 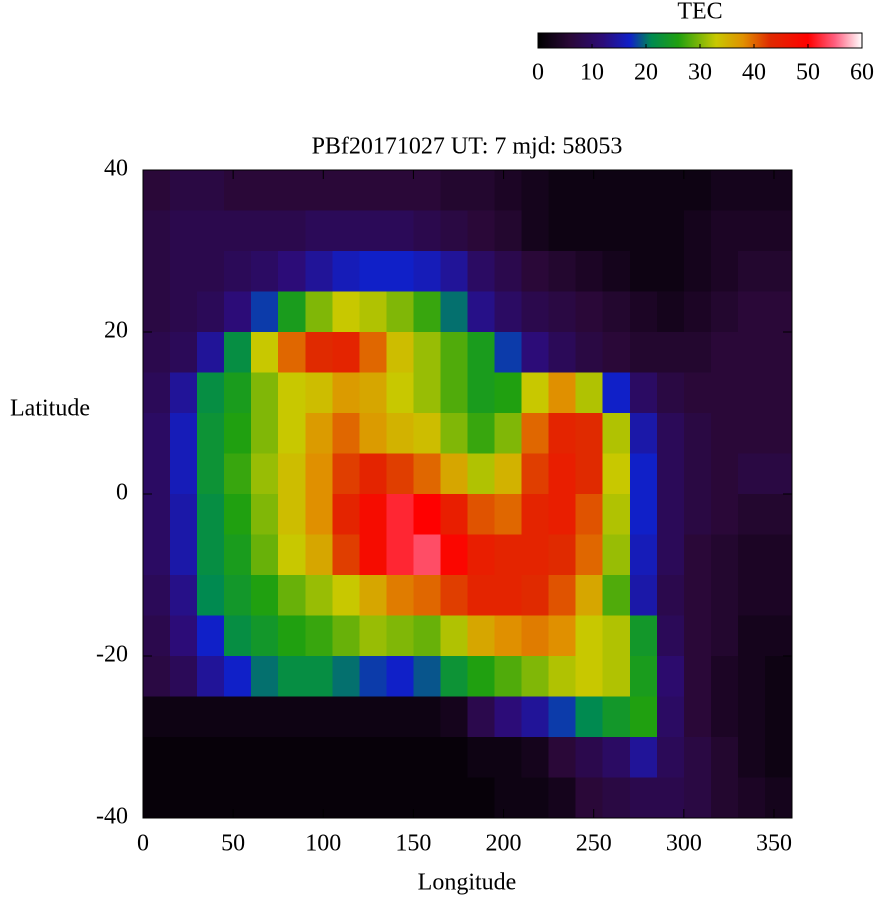 What do you see at coordinates (684, 844) in the screenshot?
I see `x-tick-label: 300` at bounding box center [684, 844].